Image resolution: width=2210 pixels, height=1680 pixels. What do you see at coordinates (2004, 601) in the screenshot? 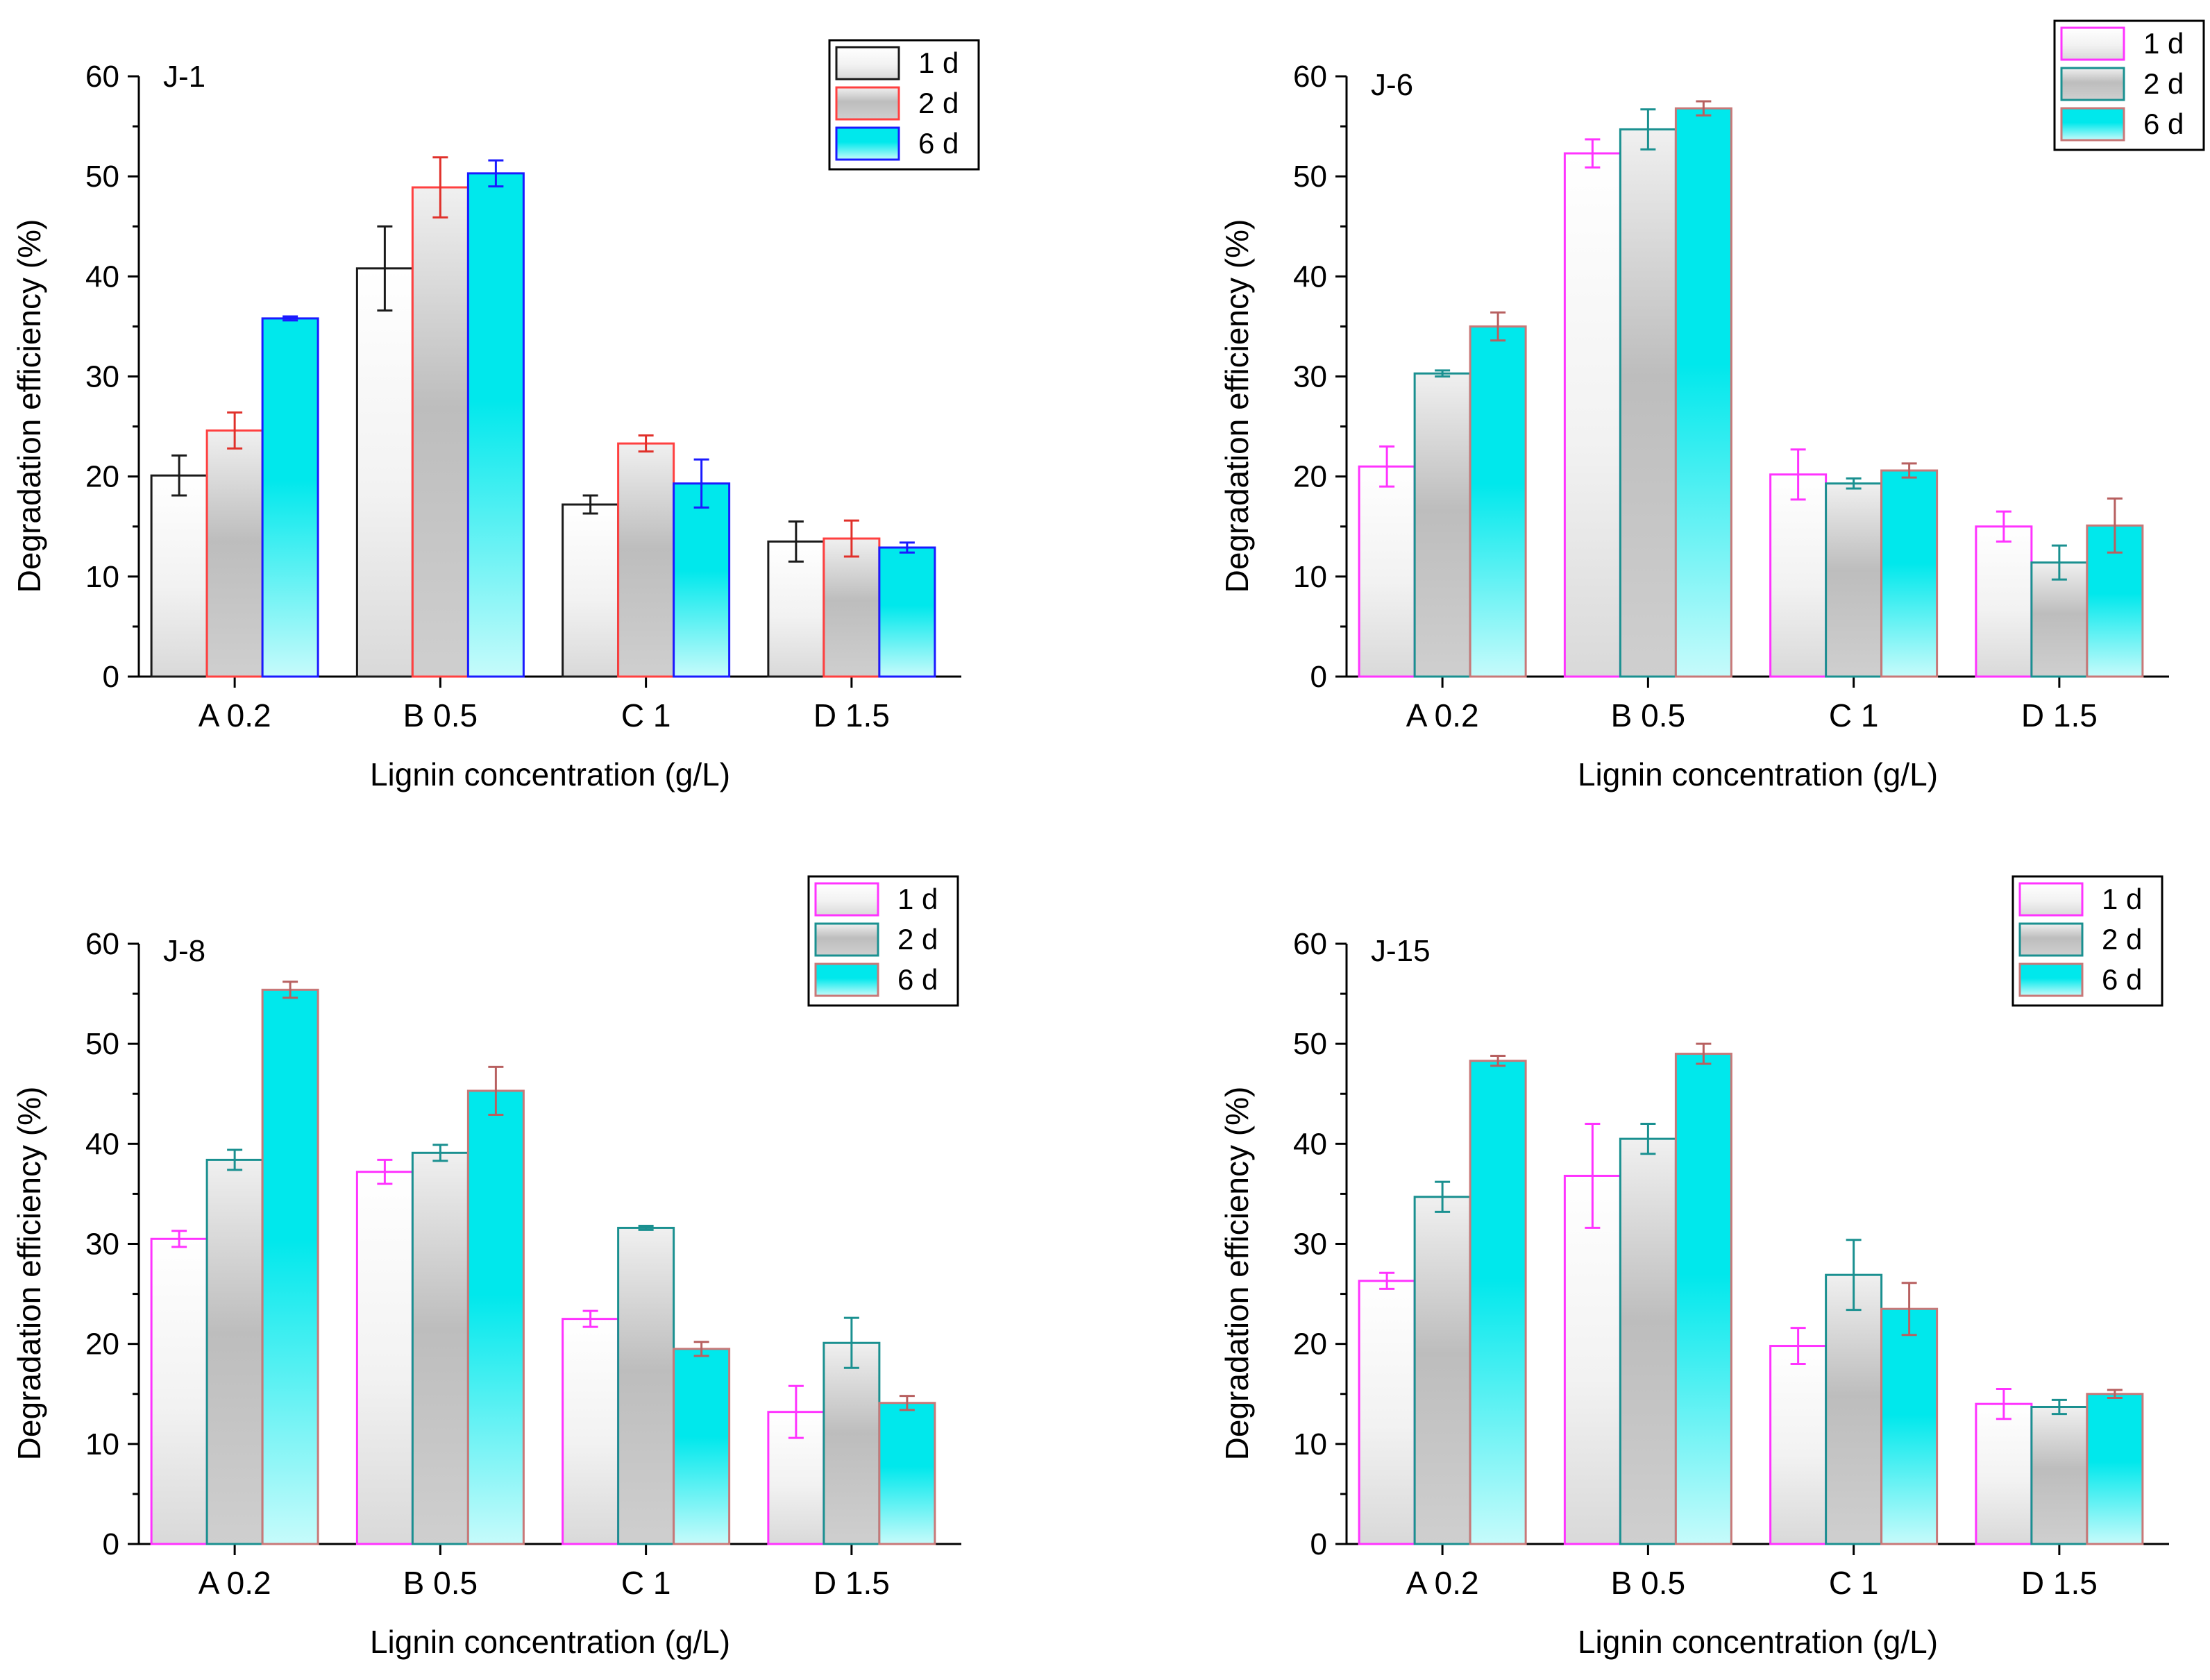
I see `bar-1d-d-1.5` at bounding box center [2004, 601].